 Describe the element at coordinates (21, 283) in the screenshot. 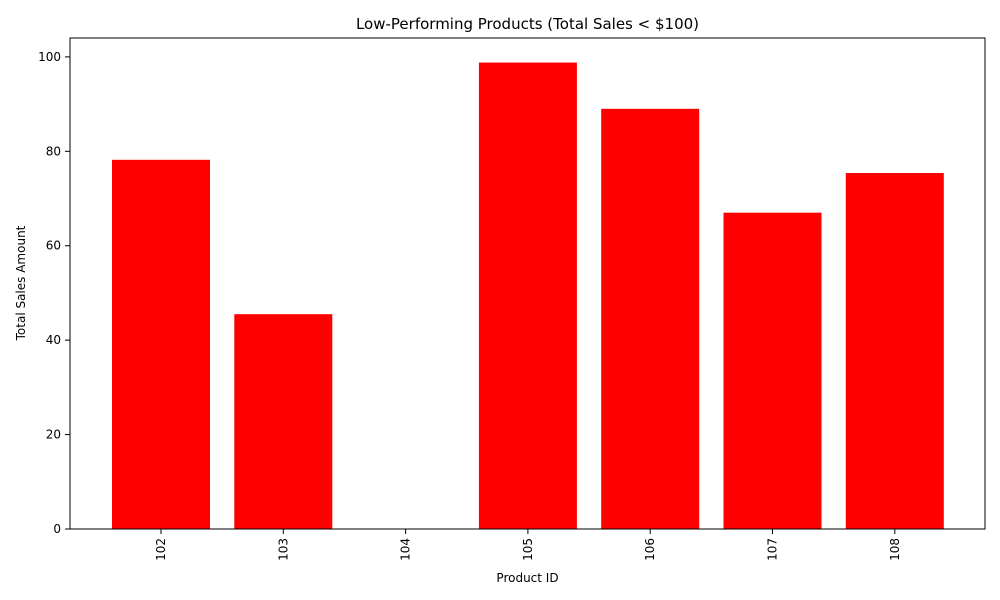

I see `y-axis-label: Total Sales Amount` at that location.